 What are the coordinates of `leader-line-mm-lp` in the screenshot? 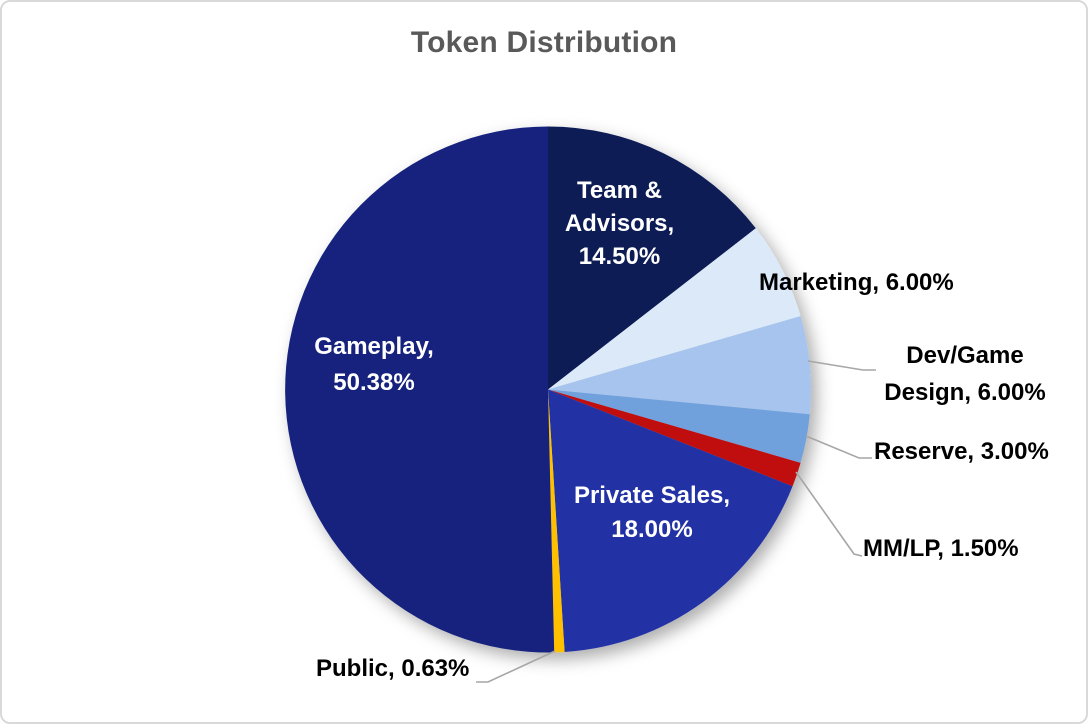 It's located at (829, 514).